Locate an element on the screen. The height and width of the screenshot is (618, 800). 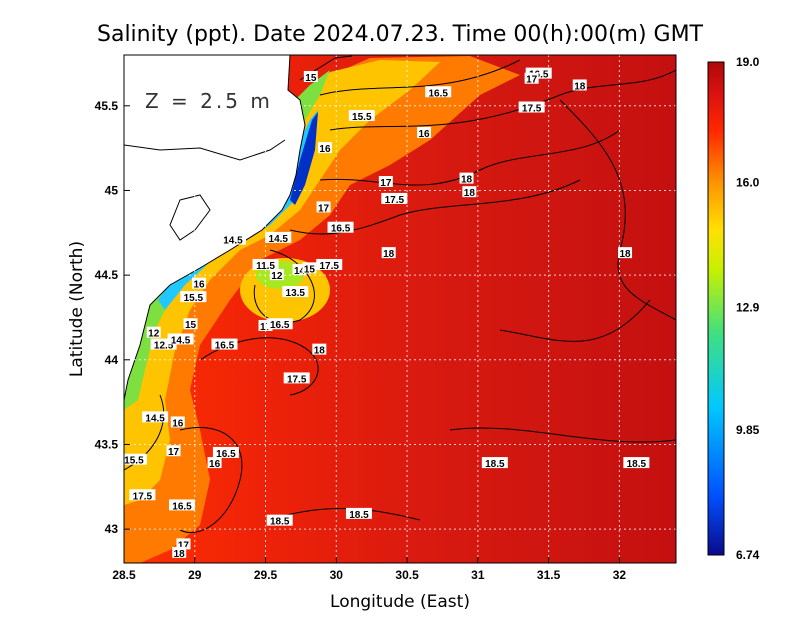
x-tick-label: 29.5 is located at coordinates (266, 575).